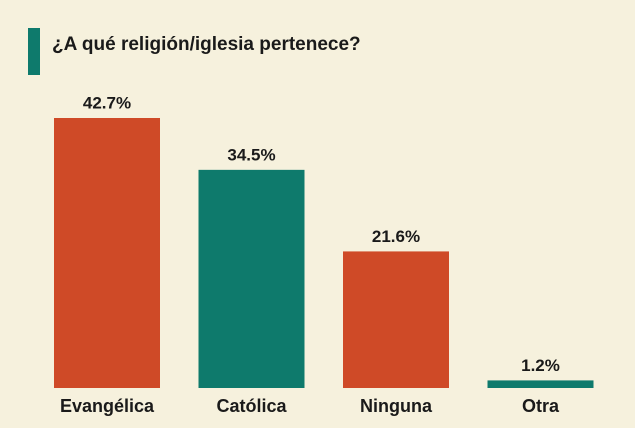  What do you see at coordinates (540, 365) in the screenshot?
I see `value-label: 1.2%` at bounding box center [540, 365].